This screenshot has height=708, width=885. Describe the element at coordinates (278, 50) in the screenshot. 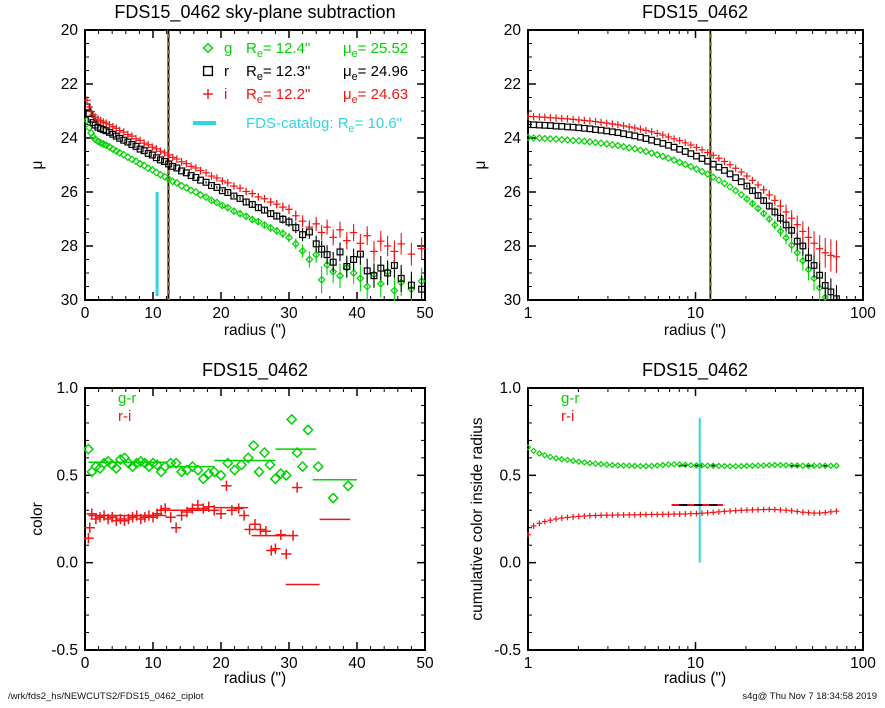

I see `svg-text: Re= 12.4"` at that location.